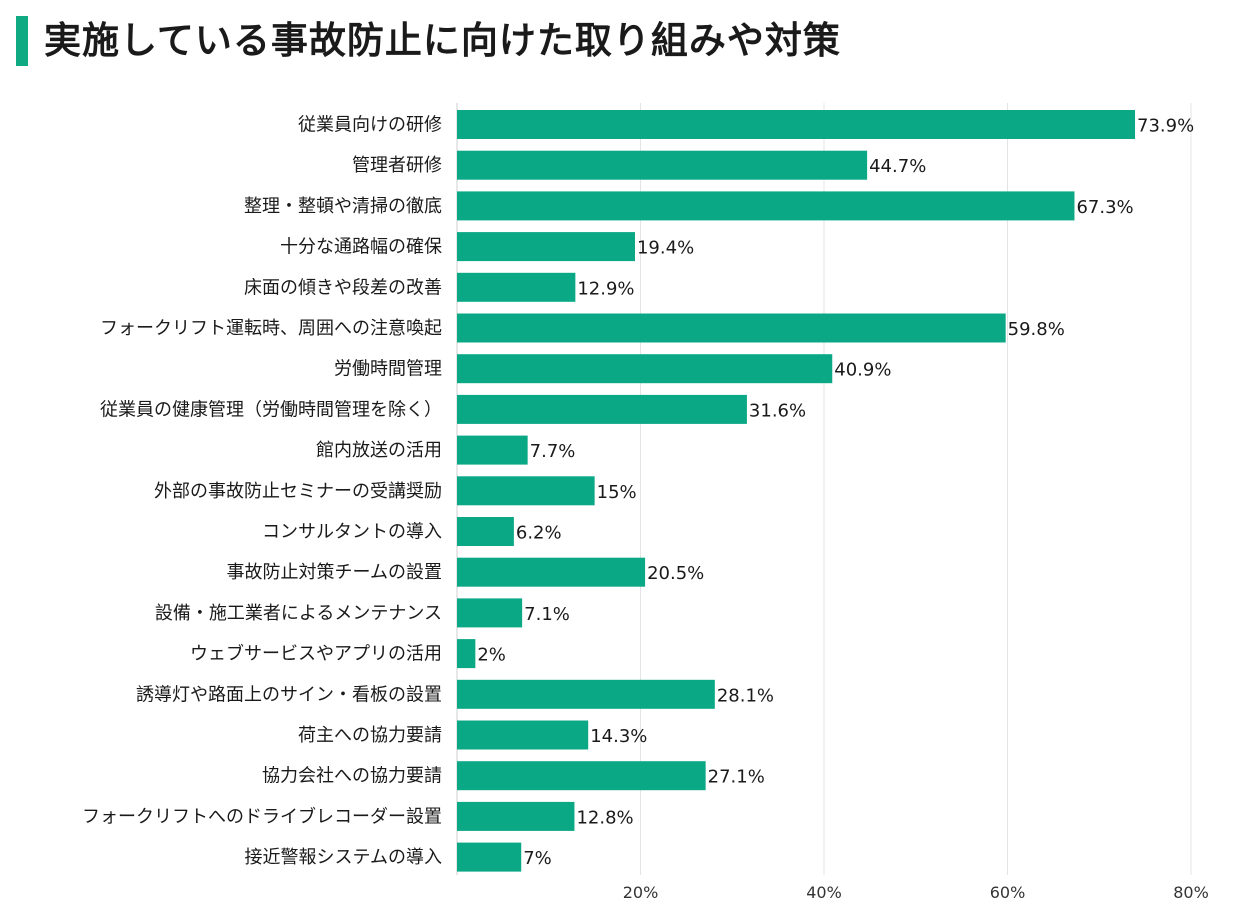 This screenshot has height=918, width=1240. What do you see at coordinates (262, 816) in the screenshot?
I see `category-label: フォークリフトへのドライブレコーダー設置` at bounding box center [262, 816].